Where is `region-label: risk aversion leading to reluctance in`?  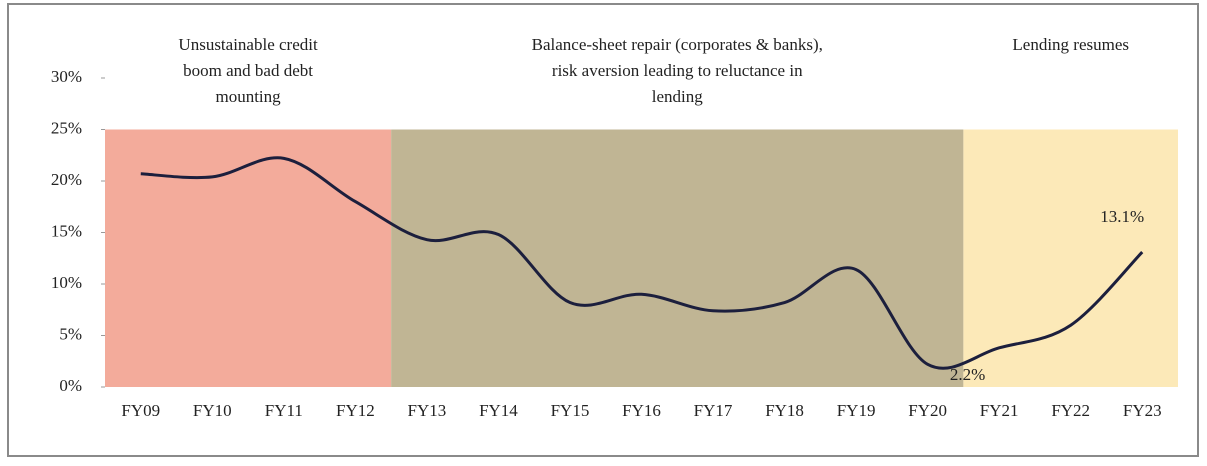 region-label: risk aversion leading to reluctance in is located at coordinates (677, 70).